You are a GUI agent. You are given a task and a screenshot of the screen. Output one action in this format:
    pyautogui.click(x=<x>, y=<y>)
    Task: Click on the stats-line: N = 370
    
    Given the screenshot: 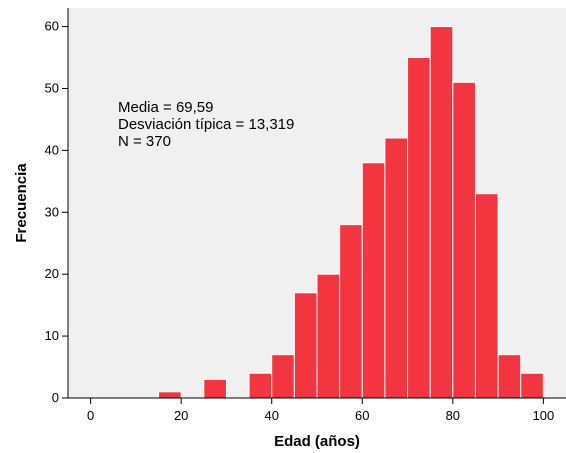 What is the action you would take?
    pyautogui.click(x=144, y=141)
    